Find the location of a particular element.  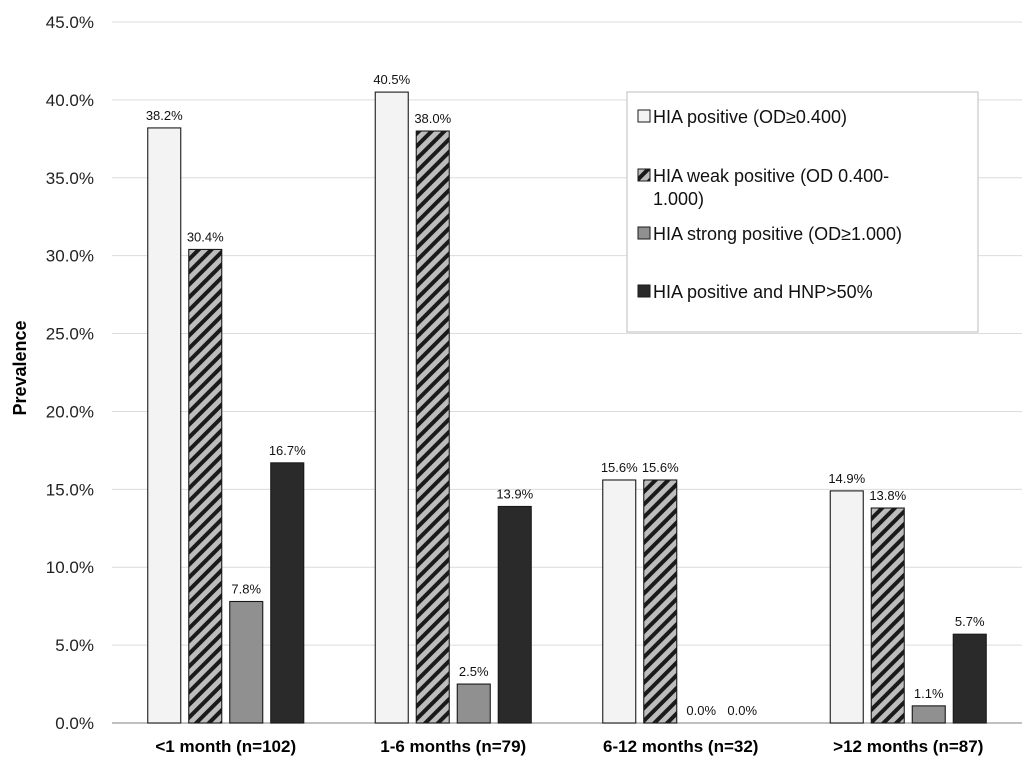

y-tick-label: 40.0% is located at coordinates (70, 100).